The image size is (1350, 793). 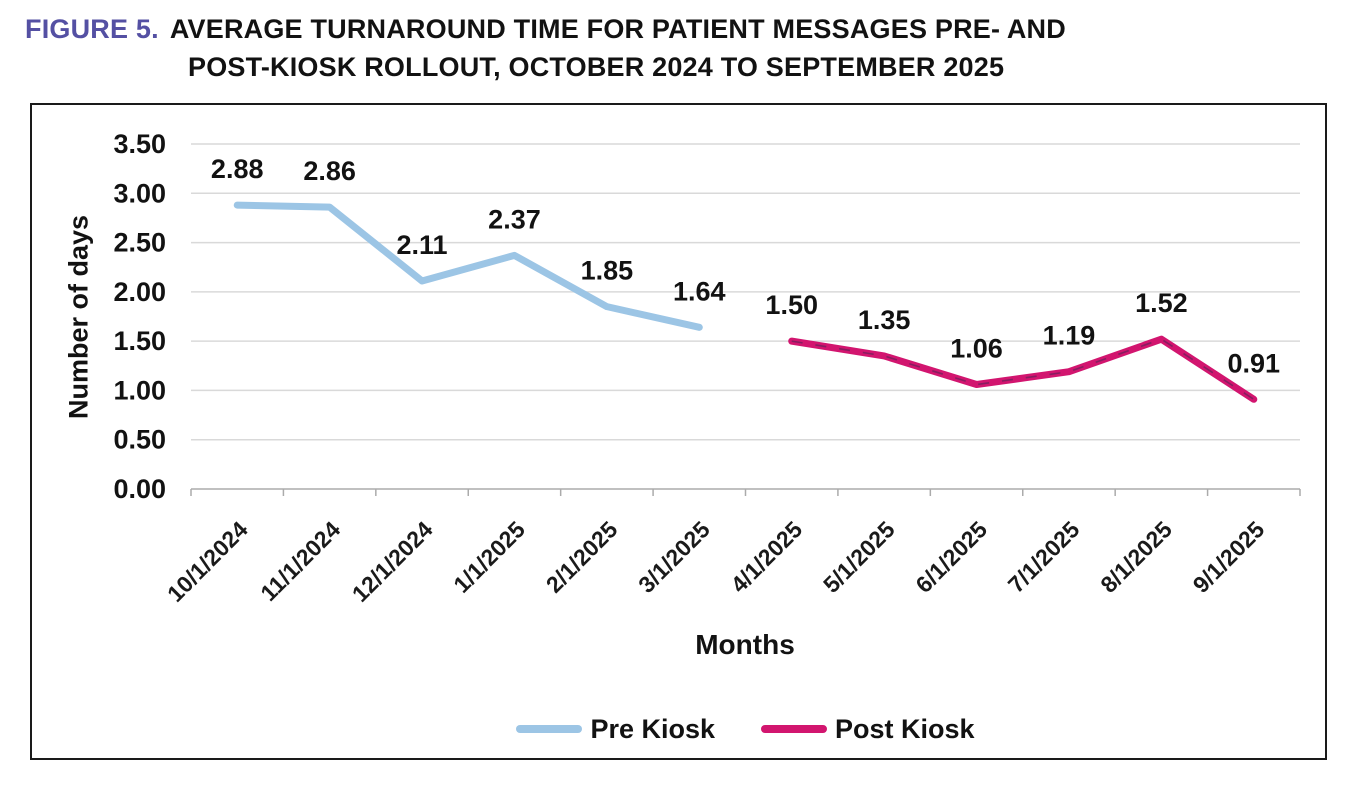 What do you see at coordinates (905, 728) in the screenshot?
I see `legend-label-post-kiosk: Post Kiosk` at bounding box center [905, 728].